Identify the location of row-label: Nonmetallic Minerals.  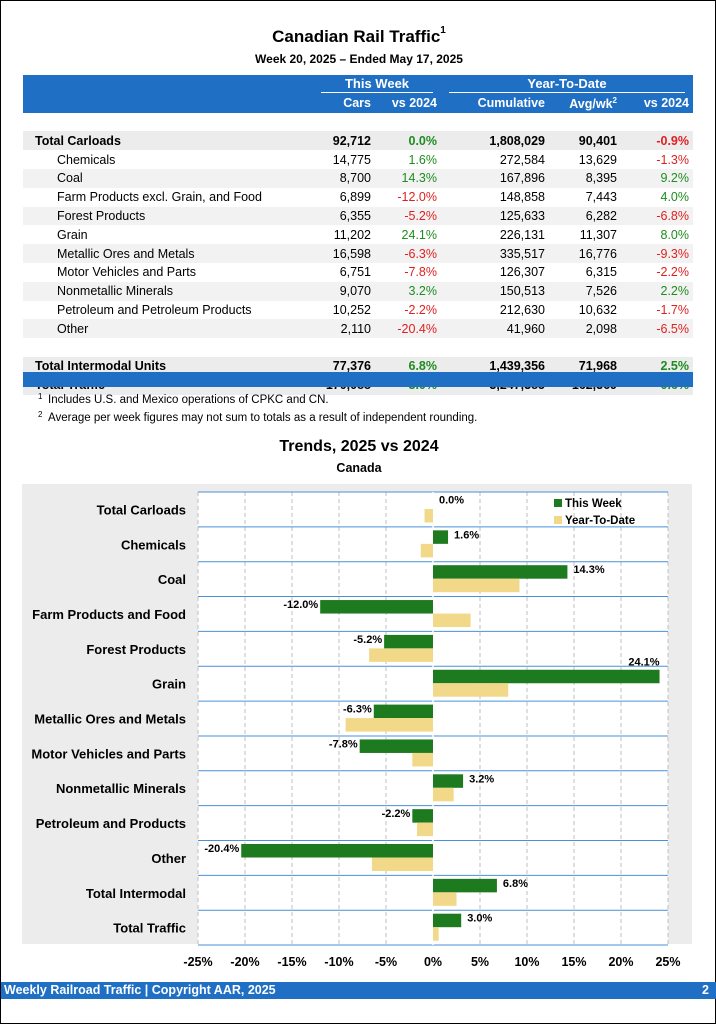
(168, 291).